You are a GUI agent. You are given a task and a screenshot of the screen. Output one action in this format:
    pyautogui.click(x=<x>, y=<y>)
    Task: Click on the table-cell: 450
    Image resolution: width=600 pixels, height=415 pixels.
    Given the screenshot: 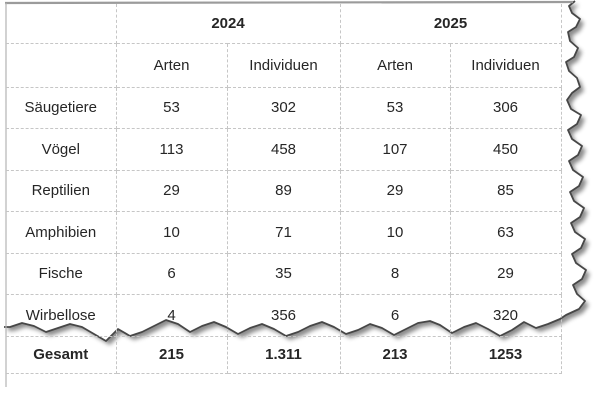 What is the action you would take?
    pyautogui.click(x=505, y=149)
    